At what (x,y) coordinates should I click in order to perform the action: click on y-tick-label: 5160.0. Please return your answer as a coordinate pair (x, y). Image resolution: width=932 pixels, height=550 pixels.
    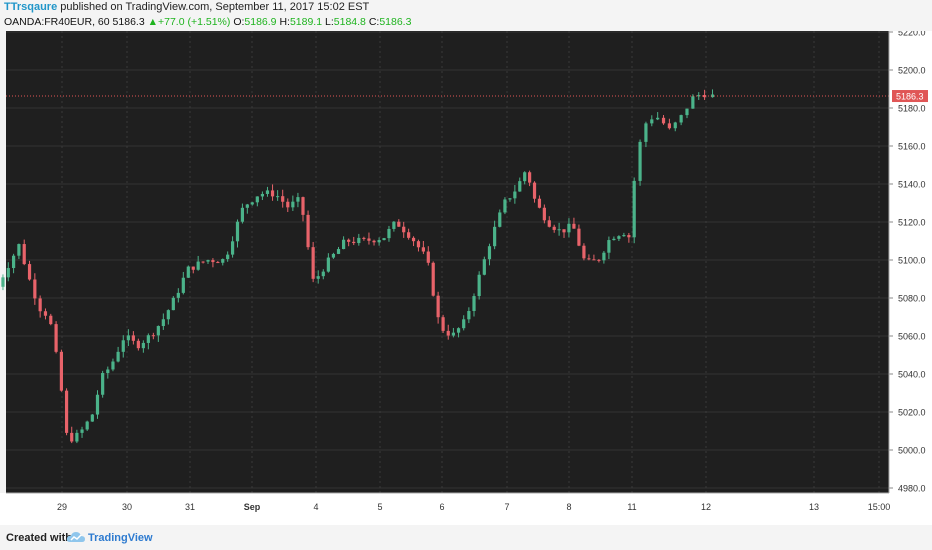
    Looking at the image, I should click on (912, 147).